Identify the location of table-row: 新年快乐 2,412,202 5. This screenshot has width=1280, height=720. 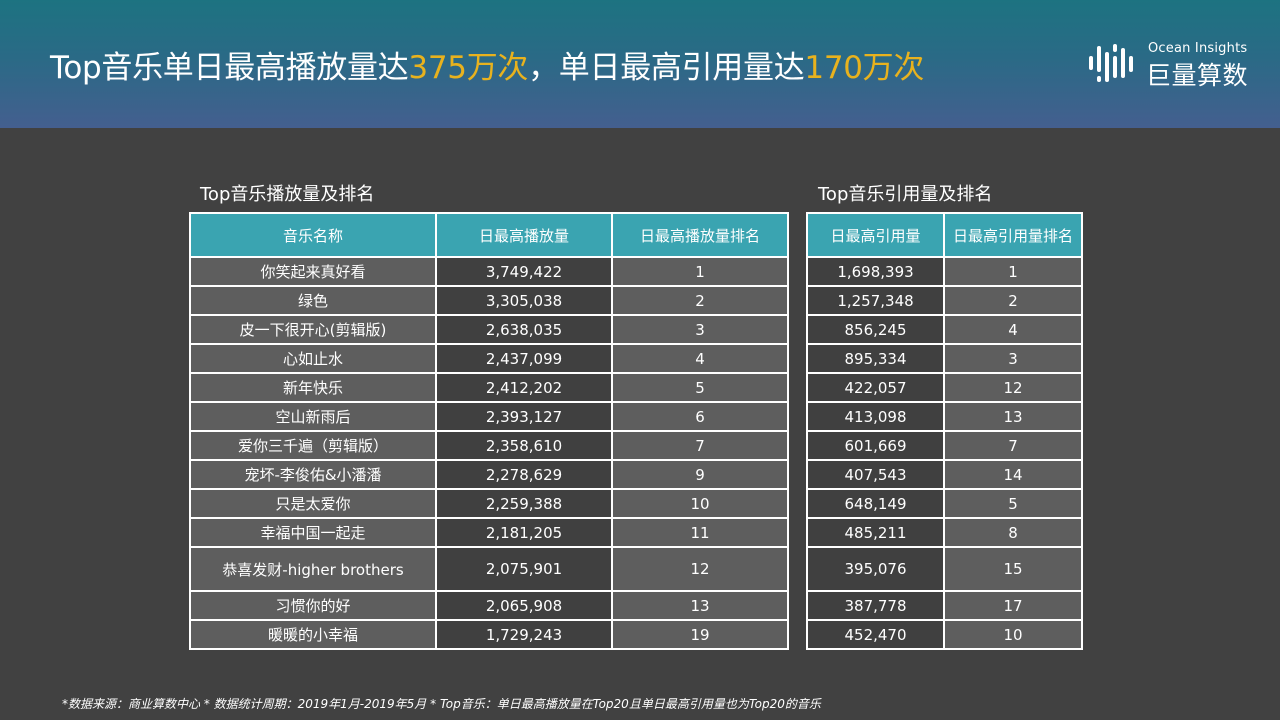
(489, 387).